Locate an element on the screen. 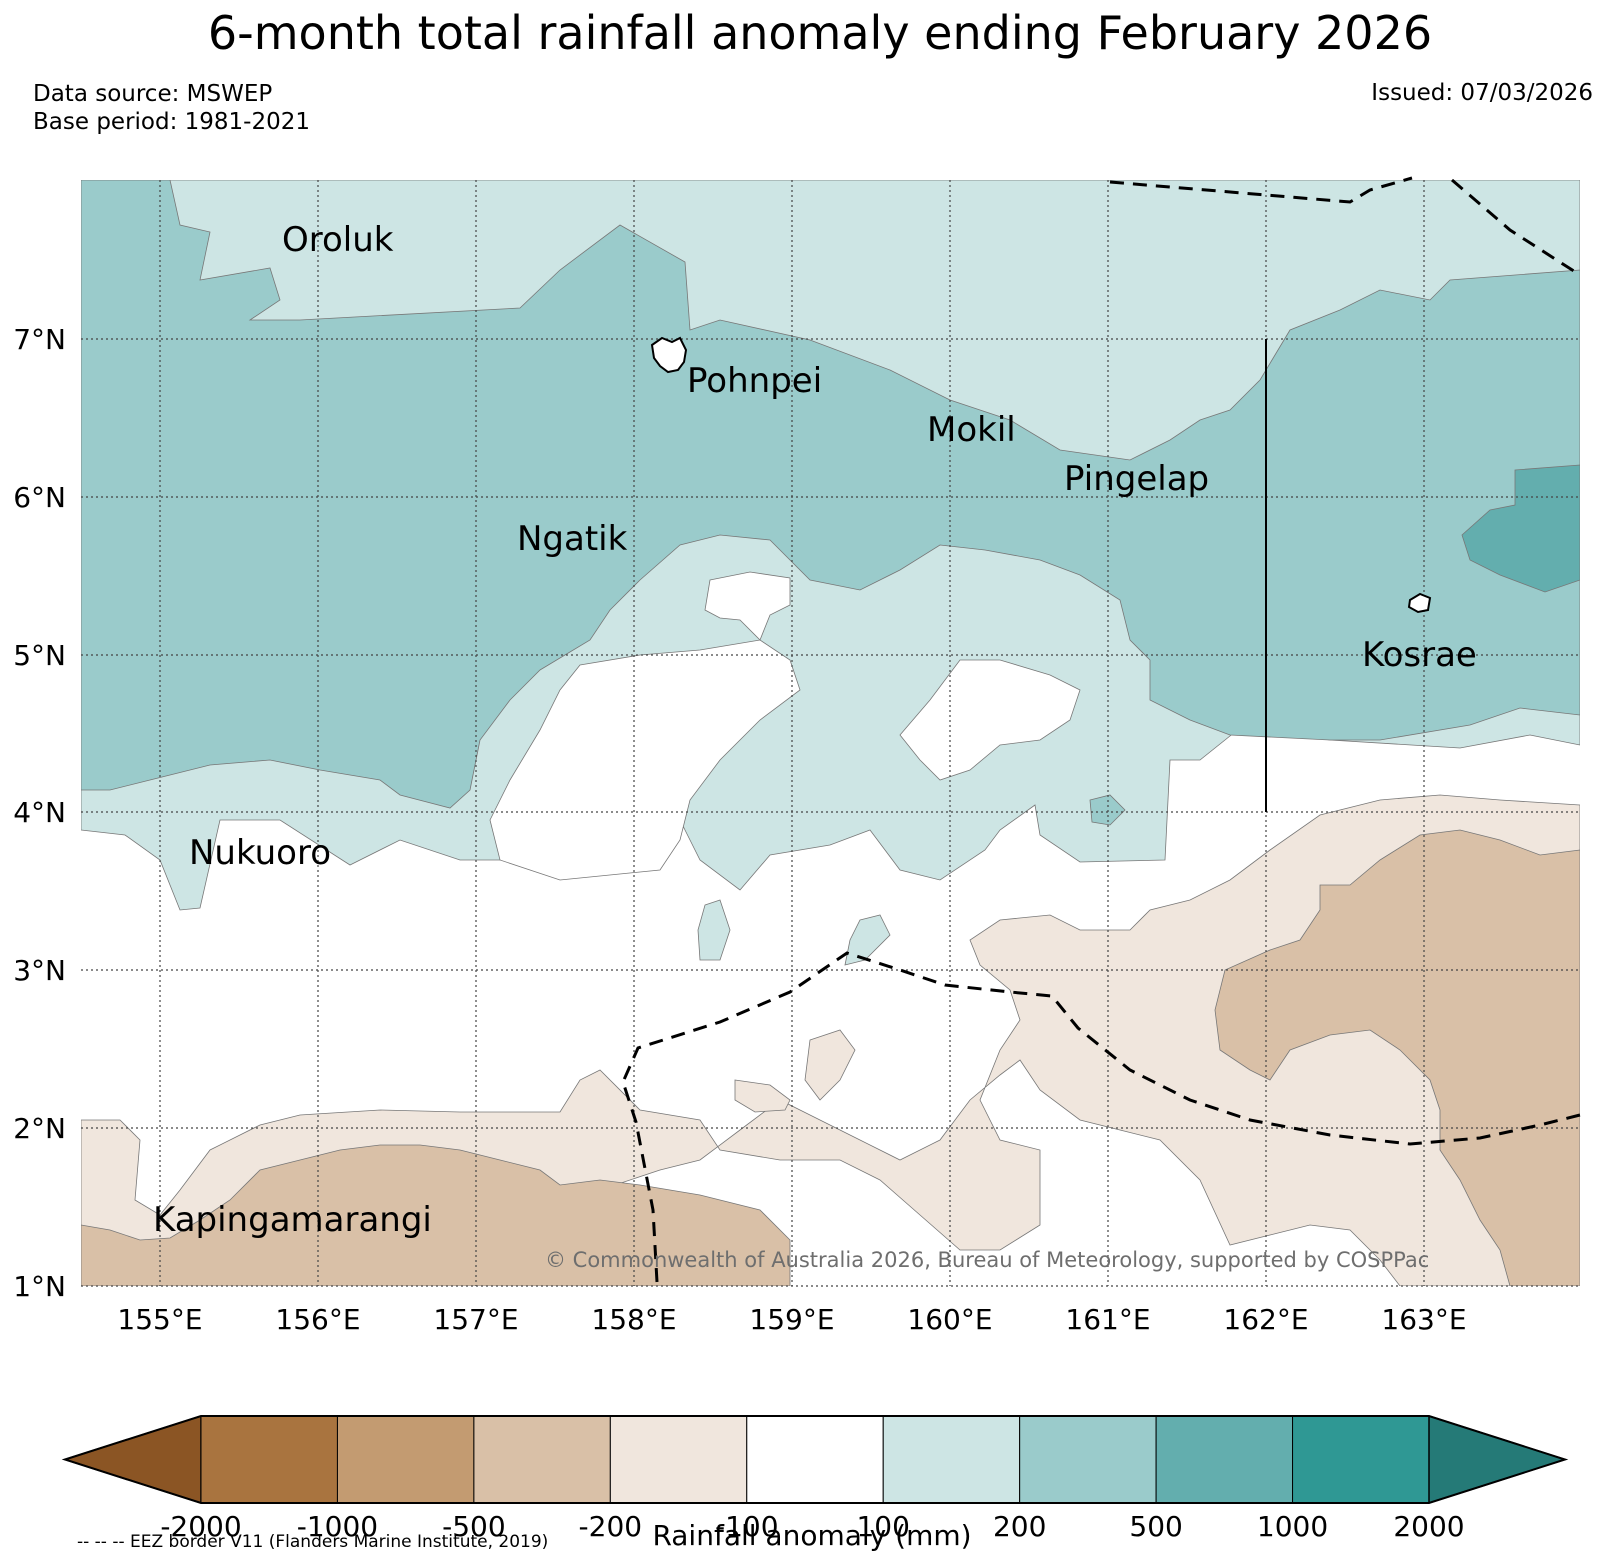 The height and width of the screenshot is (1563, 1609). colorbar-extend-low is located at coordinates (132, 1459).